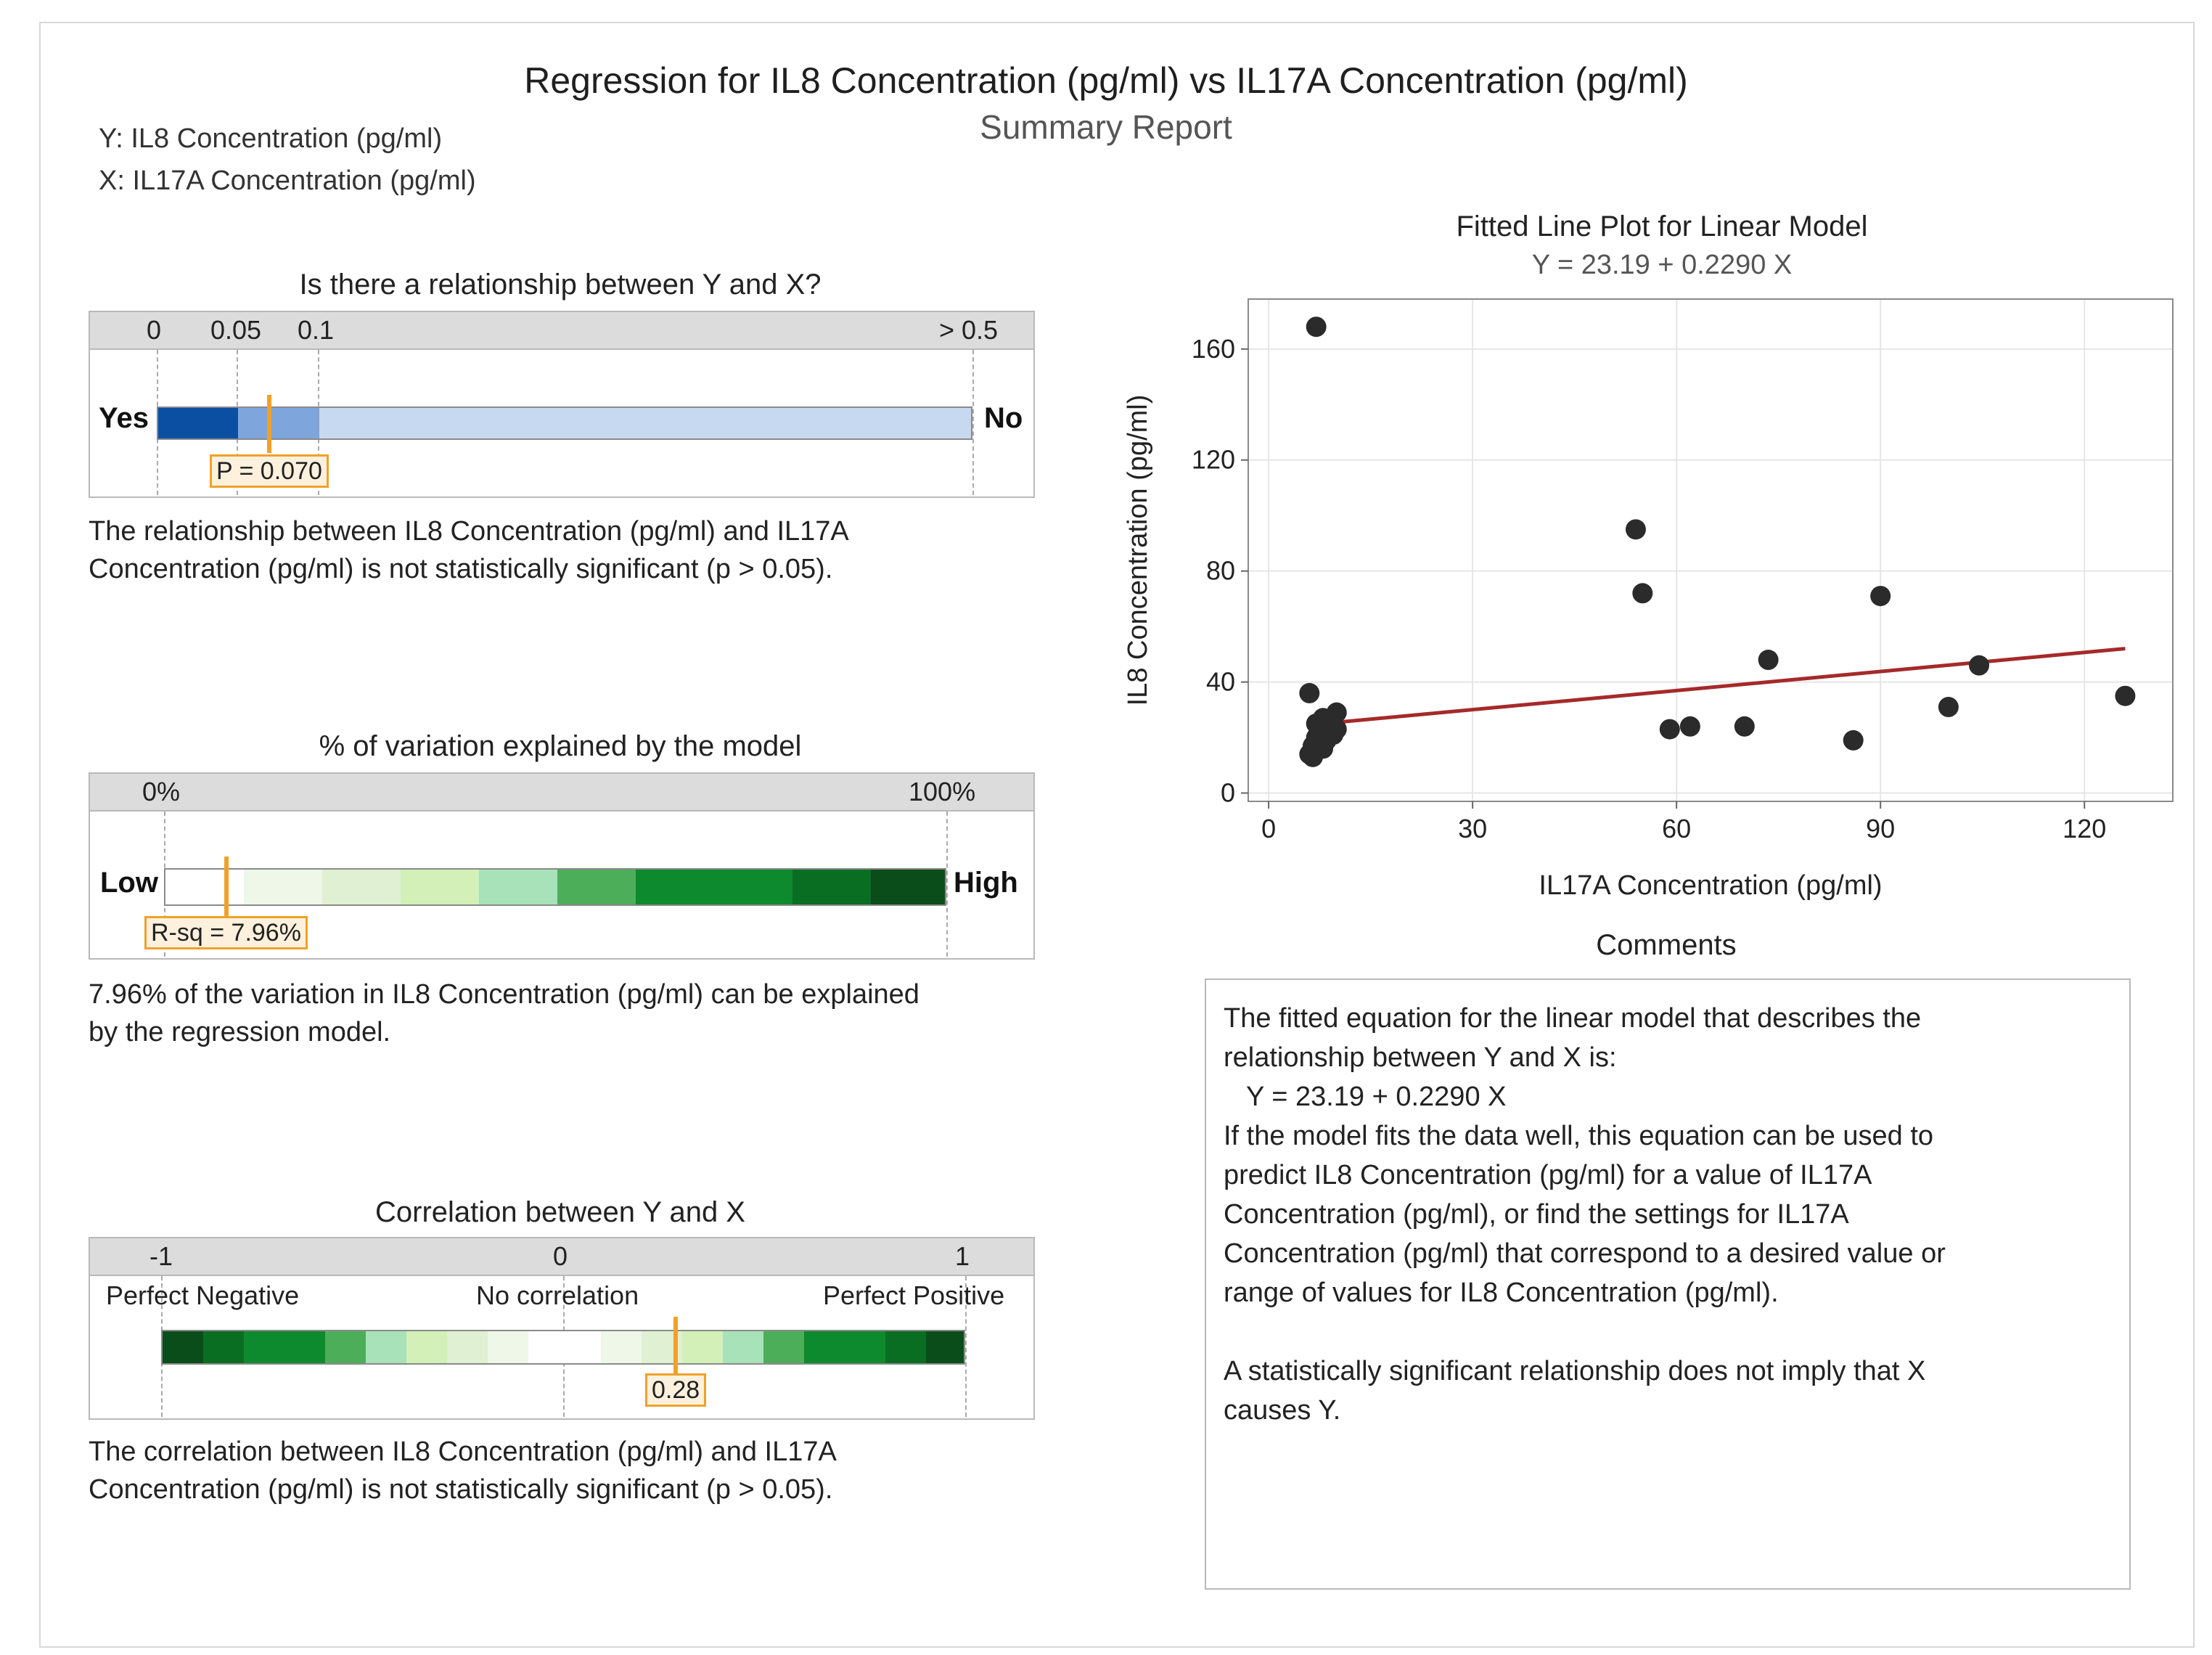 The image size is (2212, 1655). What do you see at coordinates (287, 181) in the screenshot?
I see `x-variable-label: X: IL17A Concentration (pg/ml)` at bounding box center [287, 181].